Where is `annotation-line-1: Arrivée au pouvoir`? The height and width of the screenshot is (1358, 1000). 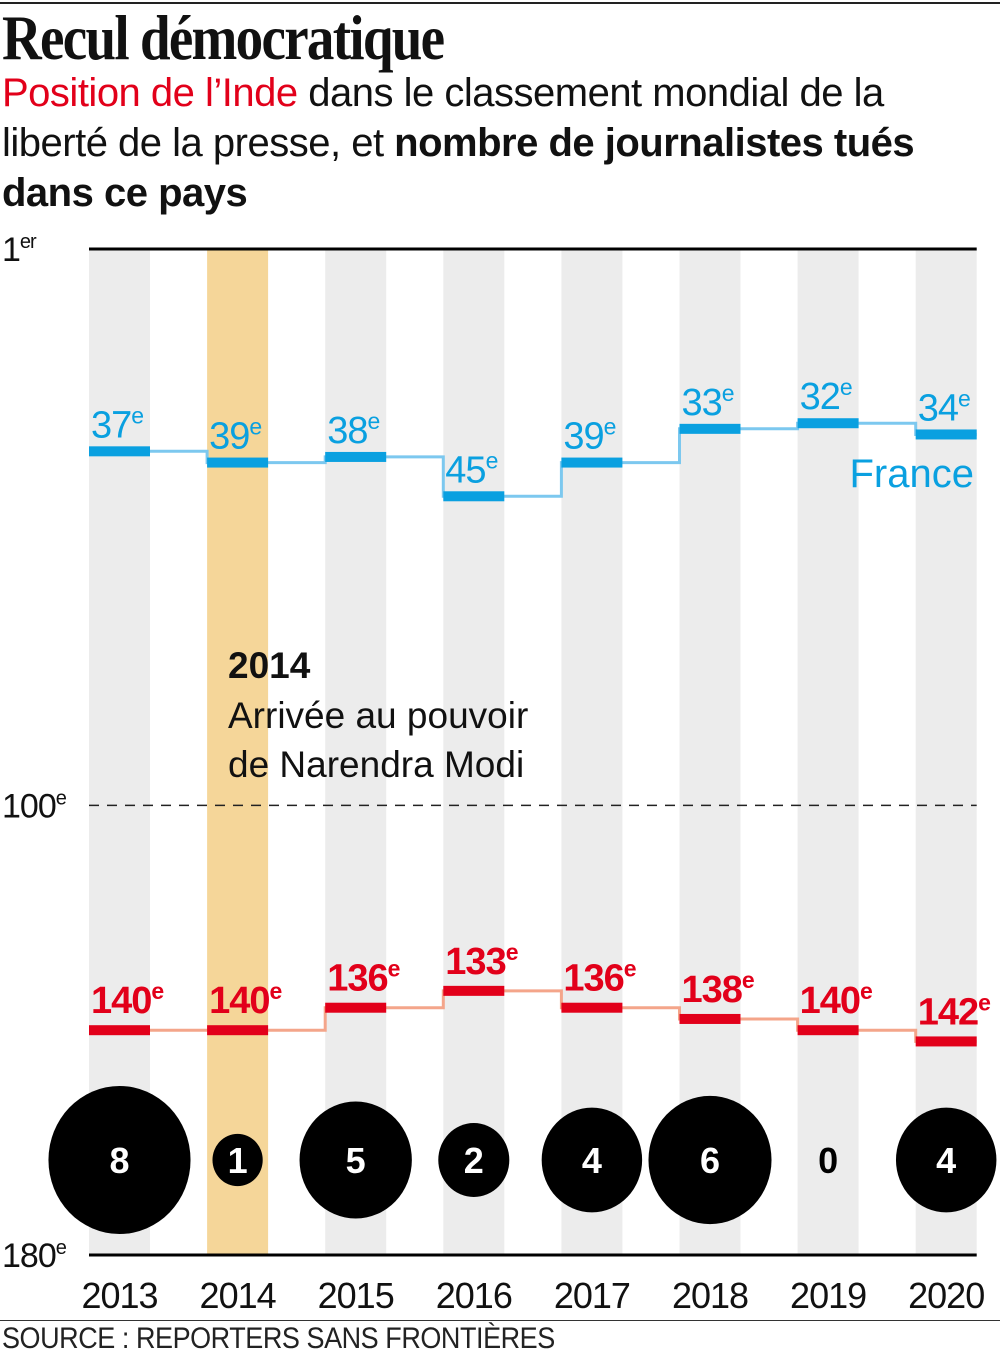
annotation-line-1: Arrivée au pouvoir is located at coordinates (378, 715).